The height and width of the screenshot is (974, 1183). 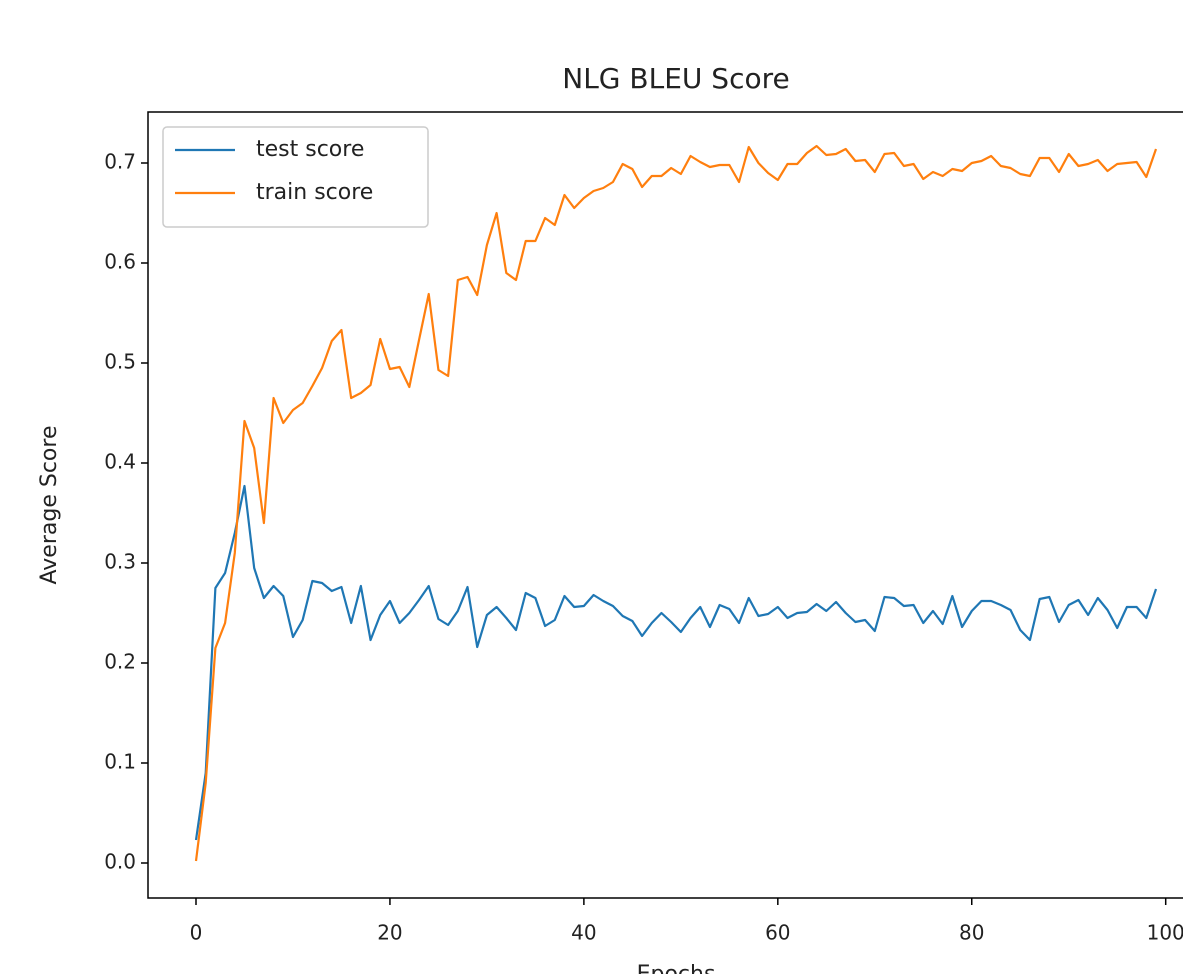 I want to click on y-tick-label: 0.1, so click(x=120, y=762).